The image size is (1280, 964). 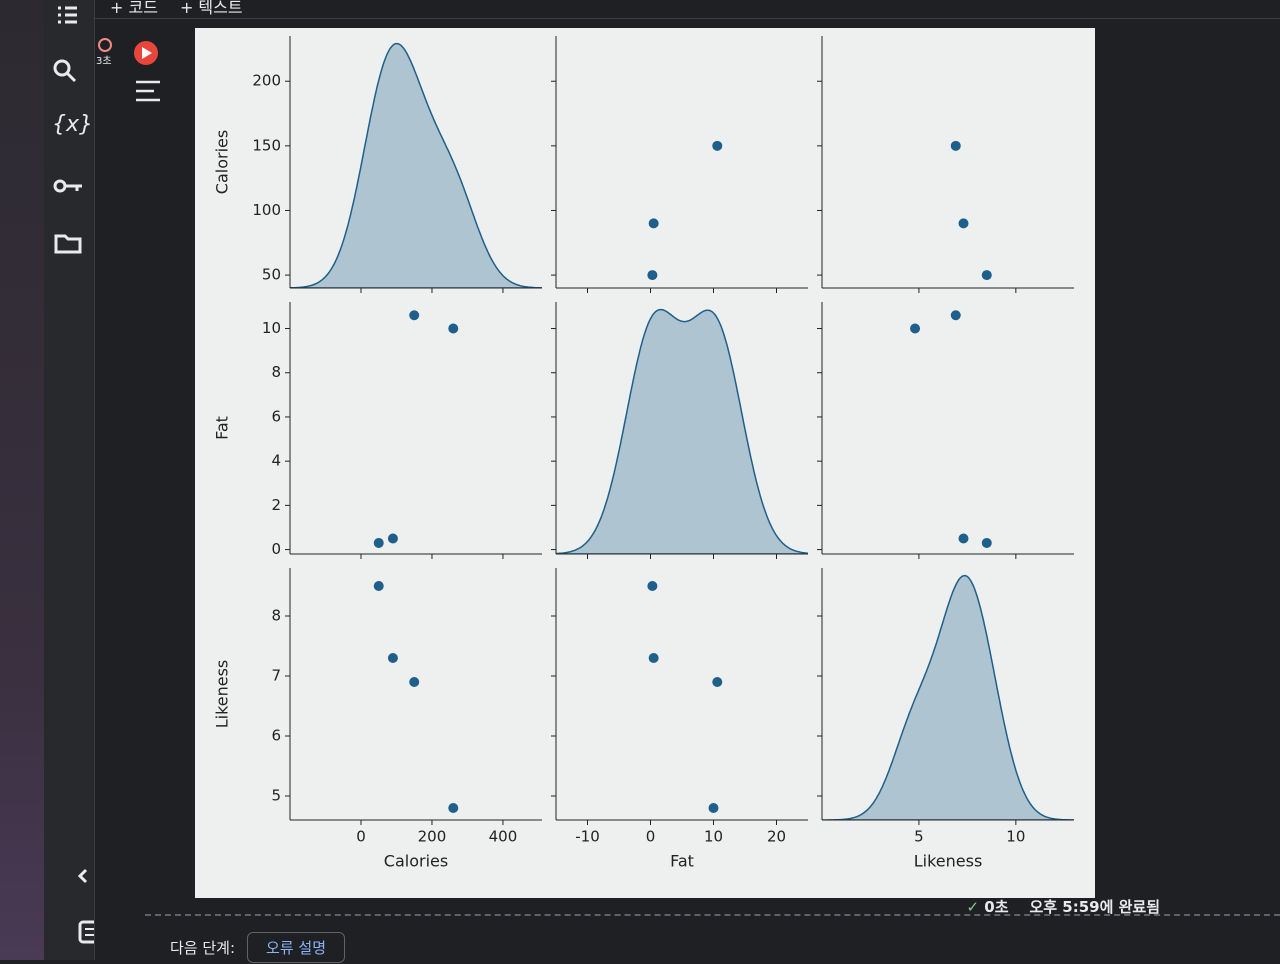 What do you see at coordinates (919, 837) in the screenshot?
I see `x-tick-label: 5` at bounding box center [919, 837].